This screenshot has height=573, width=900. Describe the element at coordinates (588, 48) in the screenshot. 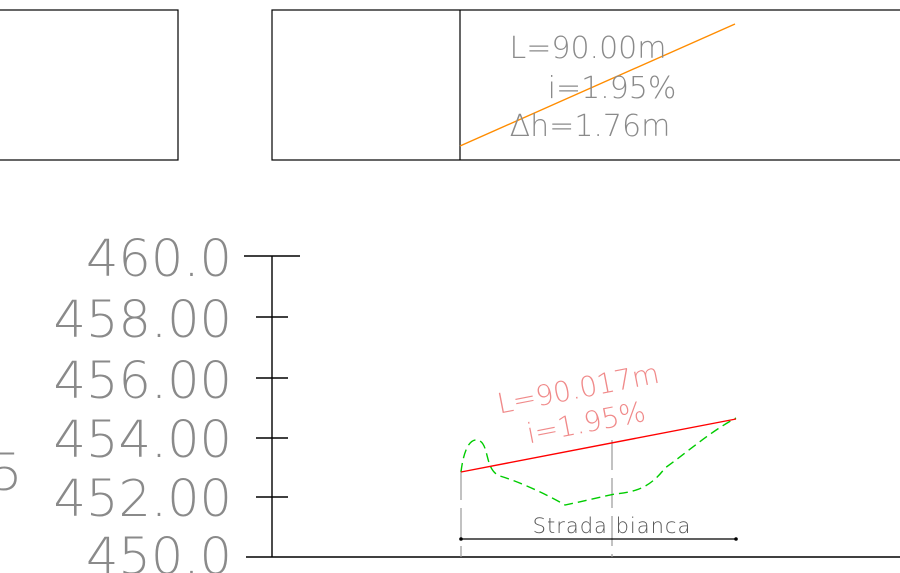

I see `top-length-label: L=90.00m` at that location.